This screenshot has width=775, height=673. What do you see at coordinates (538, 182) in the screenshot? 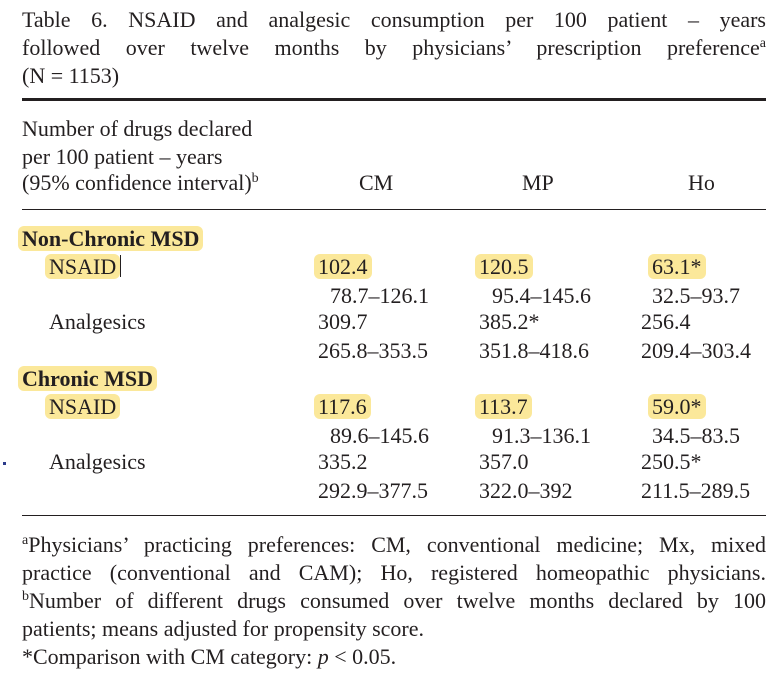
I see `column-header-mp: MP` at bounding box center [538, 182].